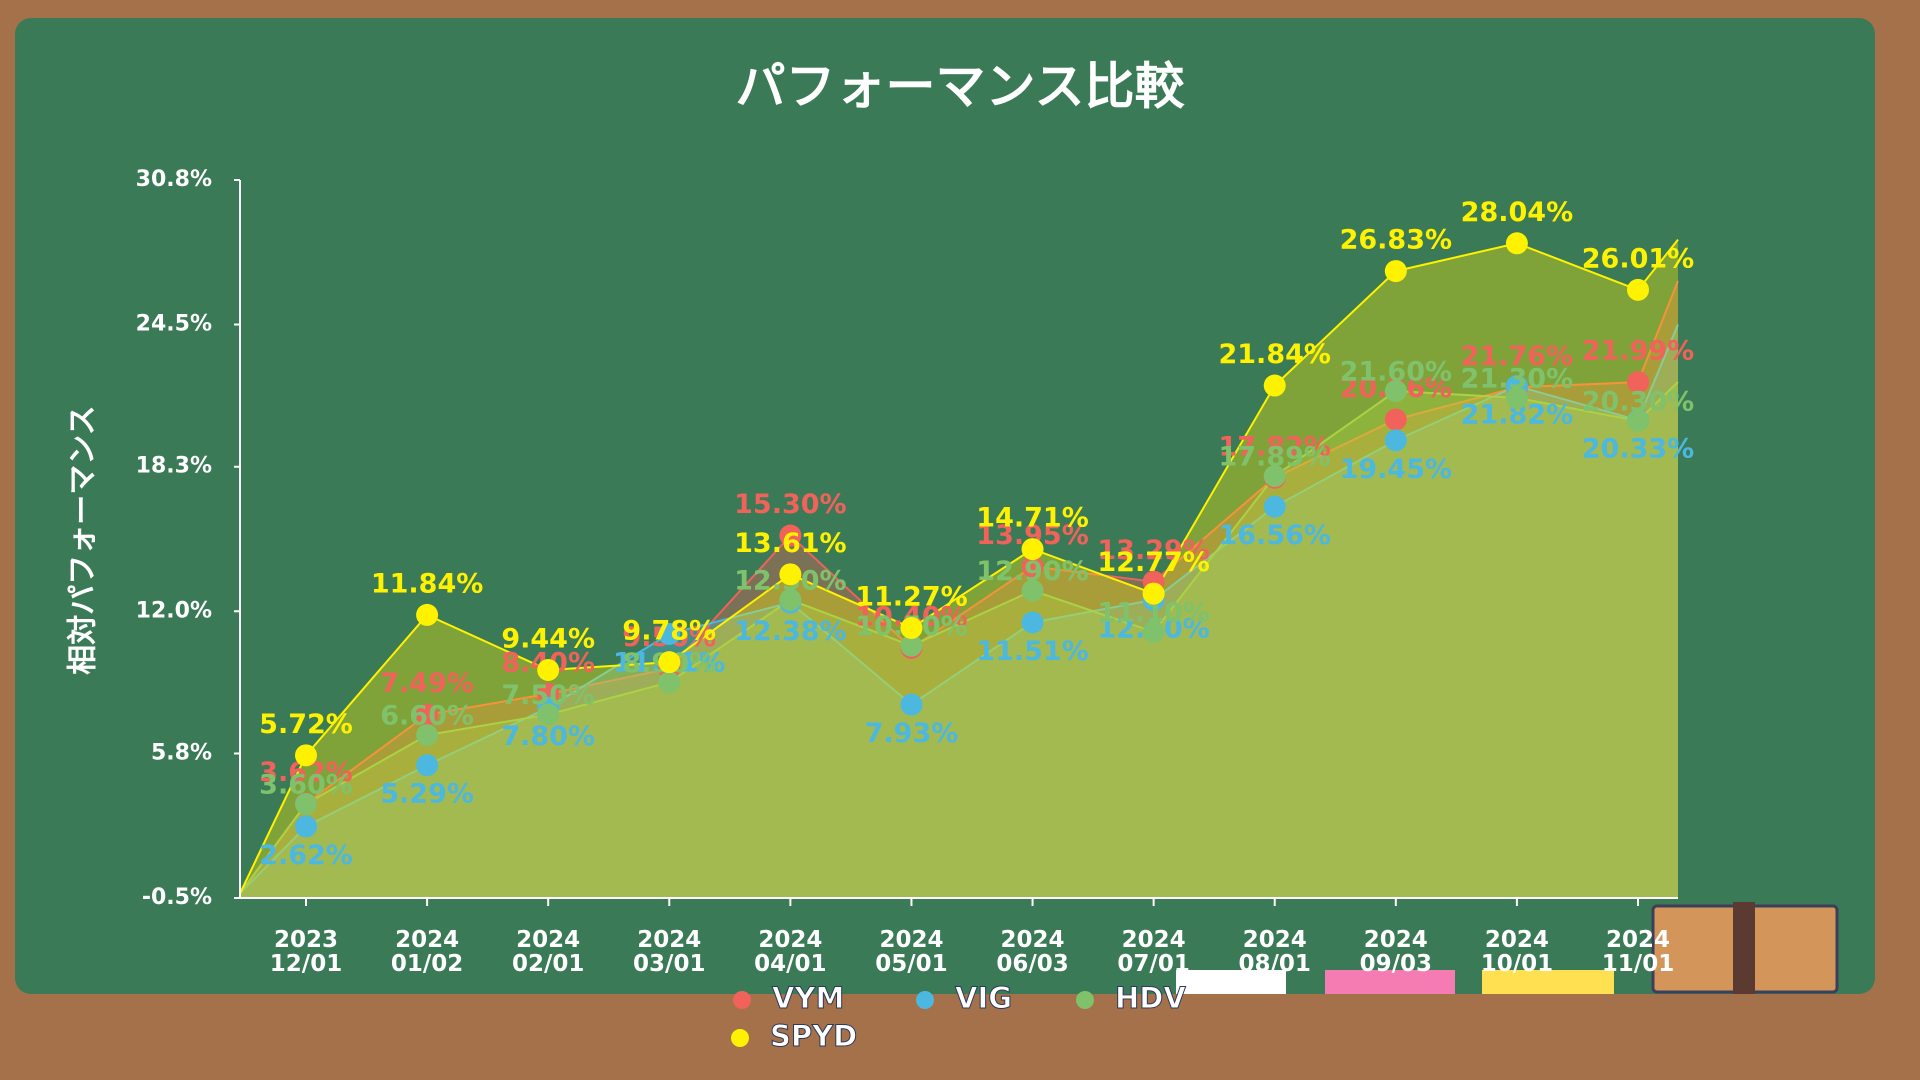  I want to click on data-label: 16.56%, so click(1274, 535).